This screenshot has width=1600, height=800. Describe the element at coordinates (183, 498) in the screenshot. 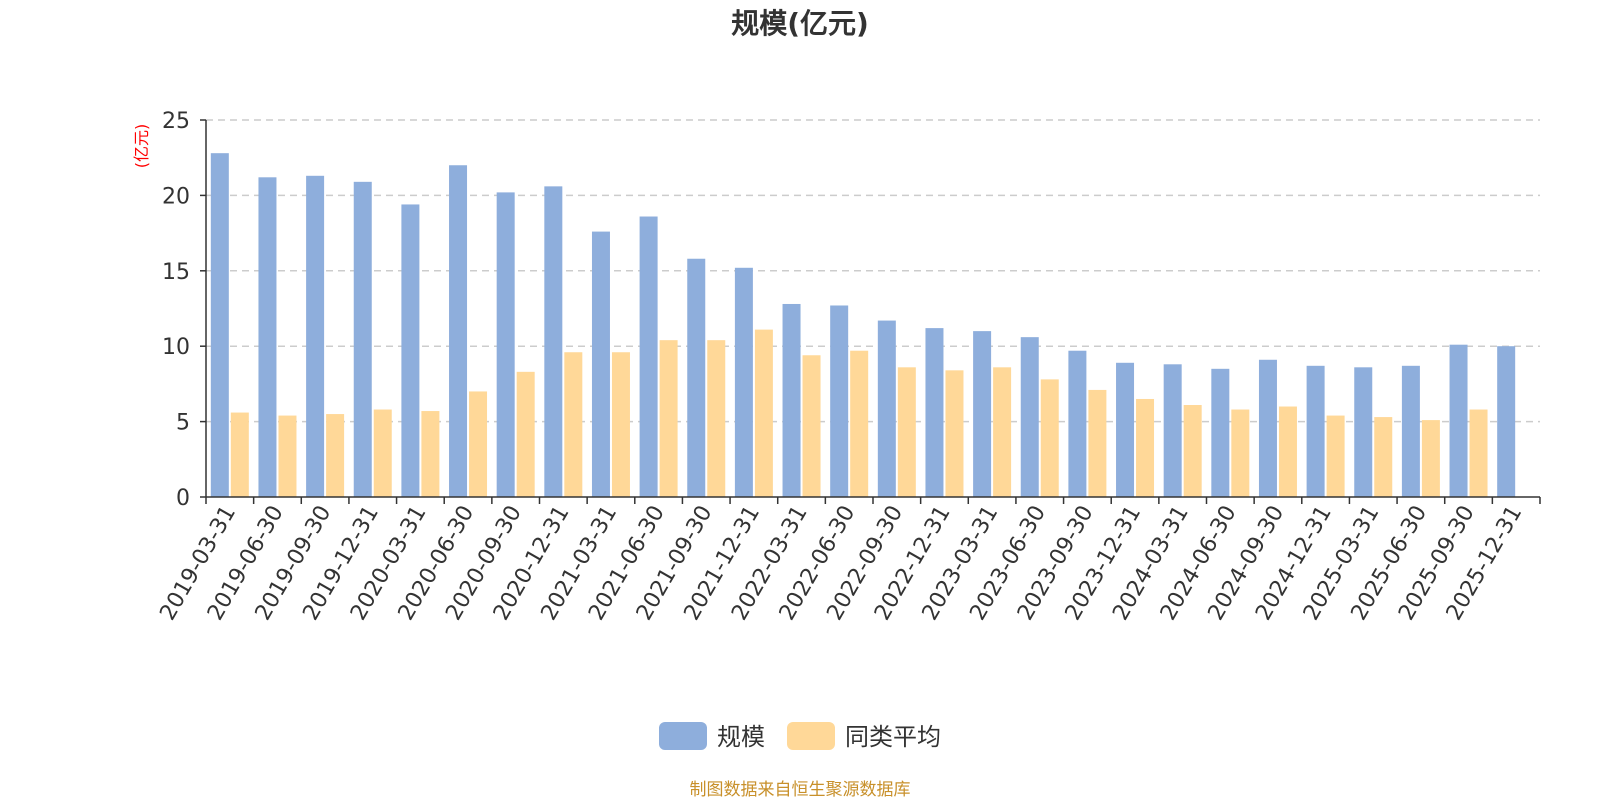

I see `y-tick-label: 0` at that location.